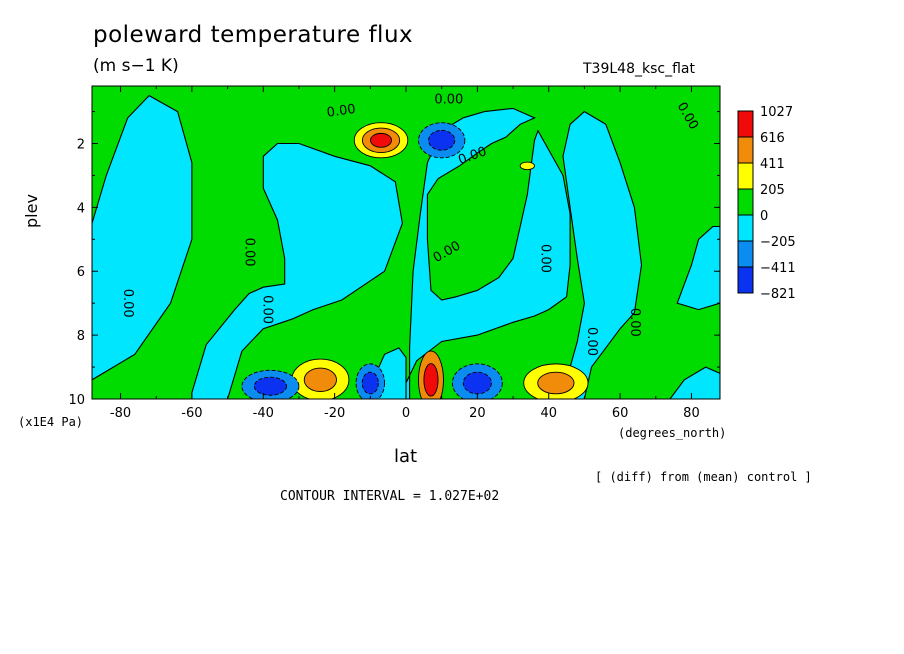 Image resolution: width=904 pixels, height=654 pixels. Describe the element at coordinates (591, 341) in the screenshot. I see `contour-label-9: 0.00` at that location.